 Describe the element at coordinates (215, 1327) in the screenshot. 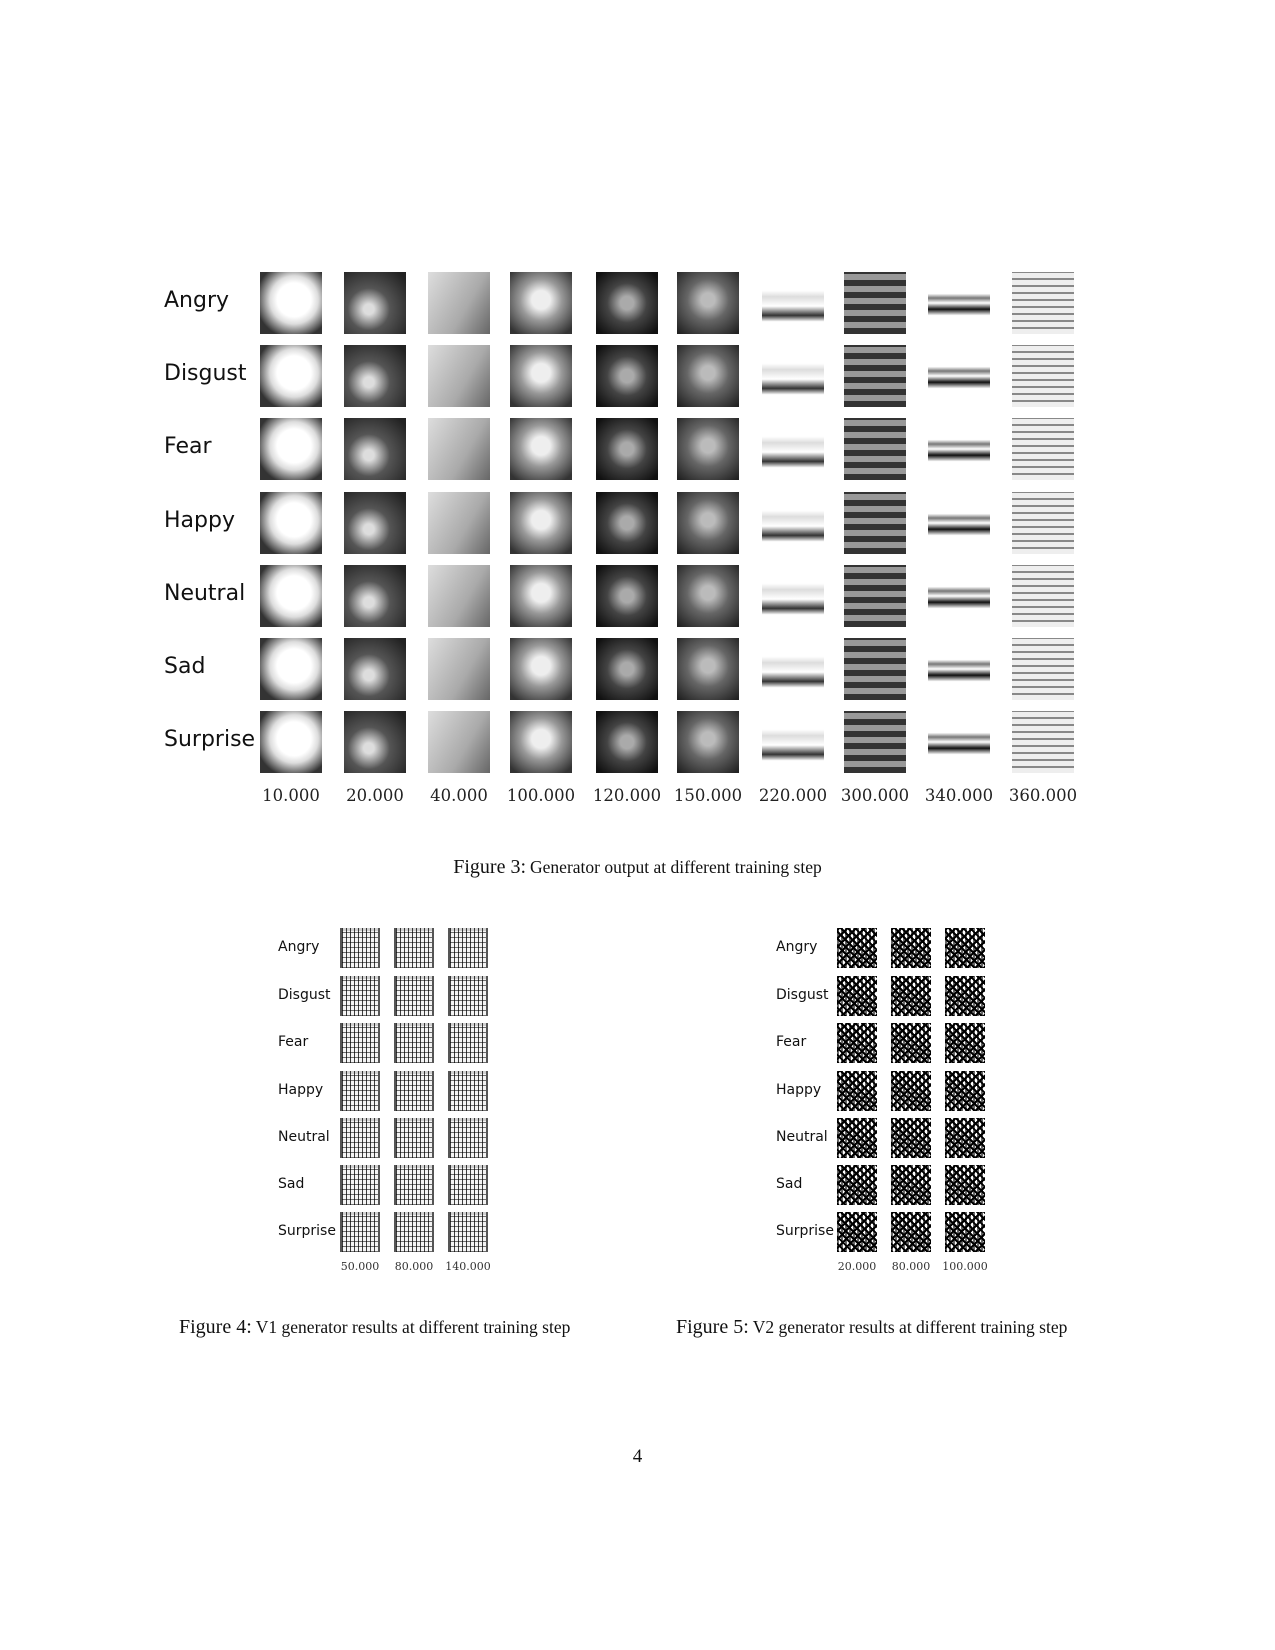

I see `figure-4-caption-number: Figure 4:` at that location.